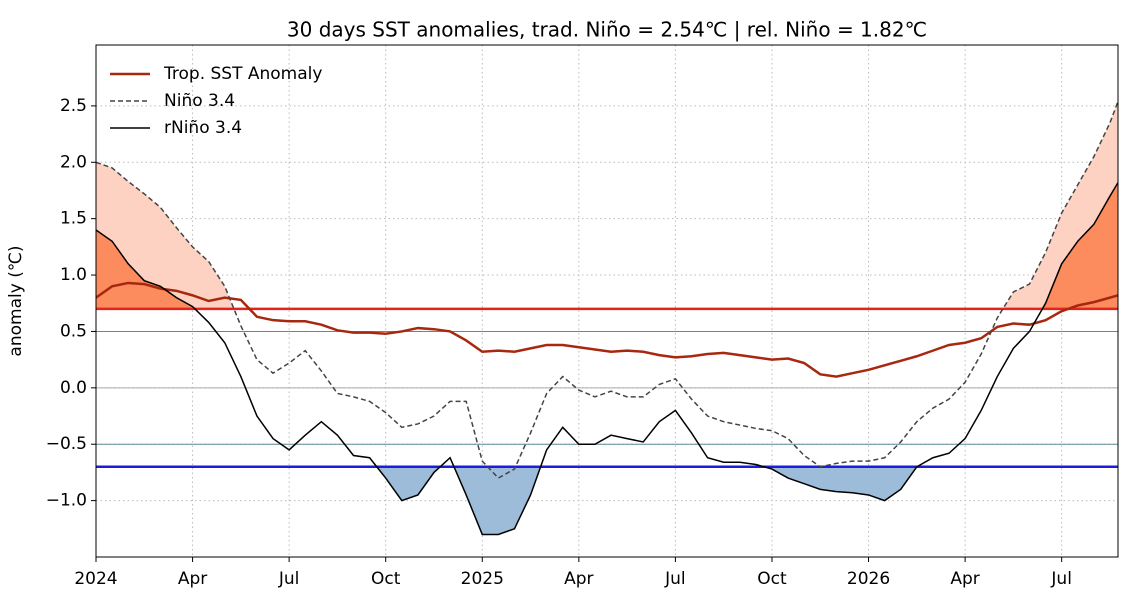 This screenshot has width=1140, height=606. I want to click on x-tick-label: 2024, so click(95, 579).